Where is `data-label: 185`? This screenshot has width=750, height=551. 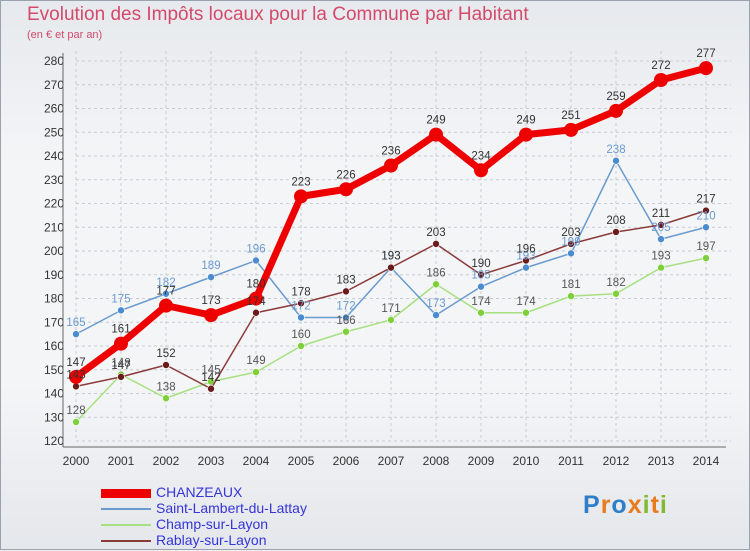
data-label: 185 is located at coordinates (480, 276).